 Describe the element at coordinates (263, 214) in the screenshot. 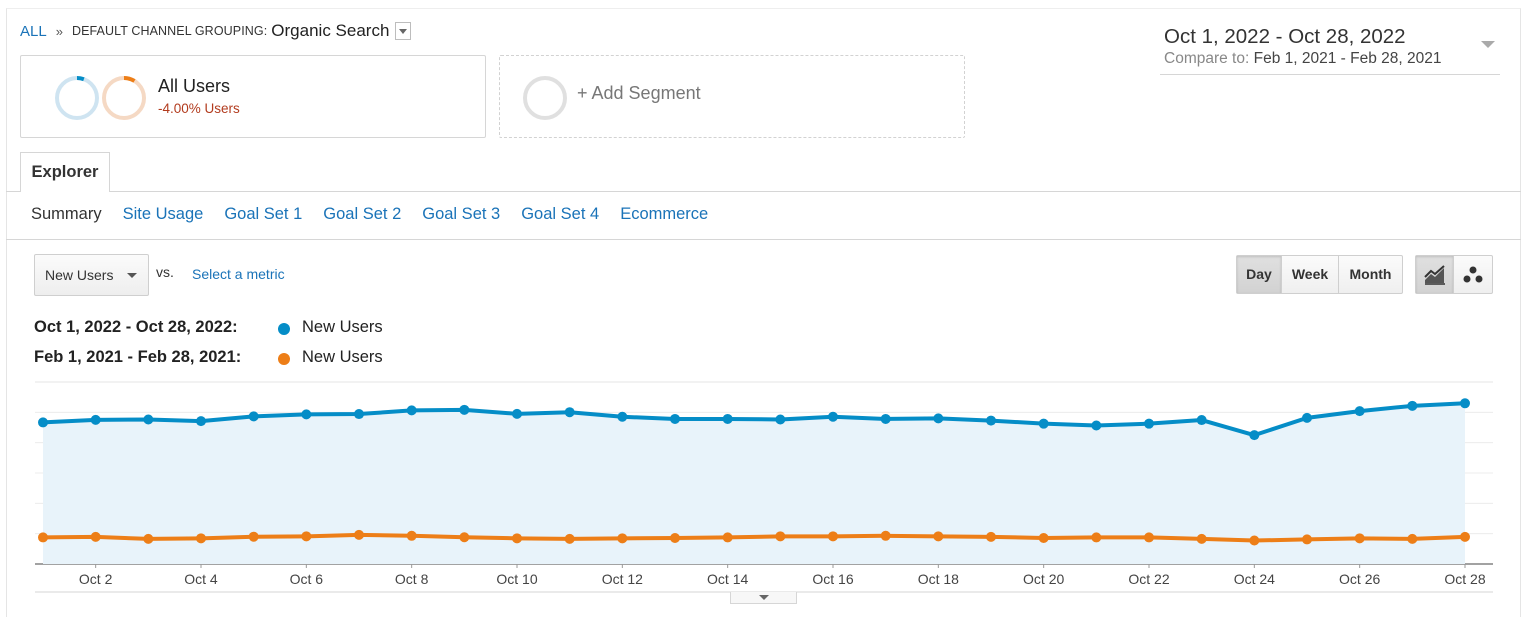

I see `subnav-goal-set-1: Goal Set 1` at that location.